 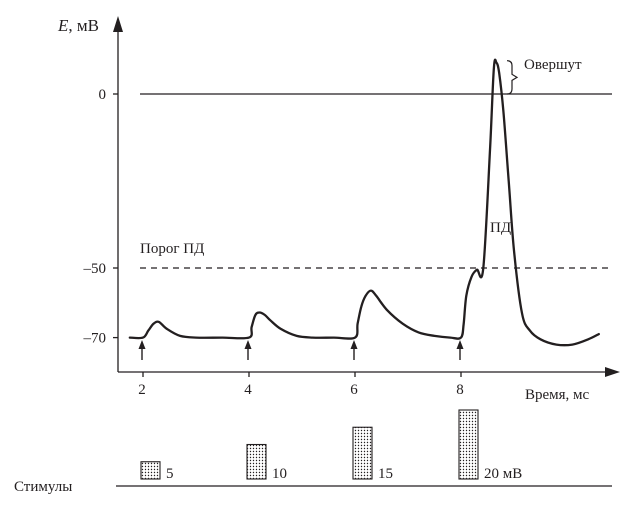 What do you see at coordinates (500, 228) in the screenshot?
I see `action-potential-label: ПД` at bounding box center [500, 228].